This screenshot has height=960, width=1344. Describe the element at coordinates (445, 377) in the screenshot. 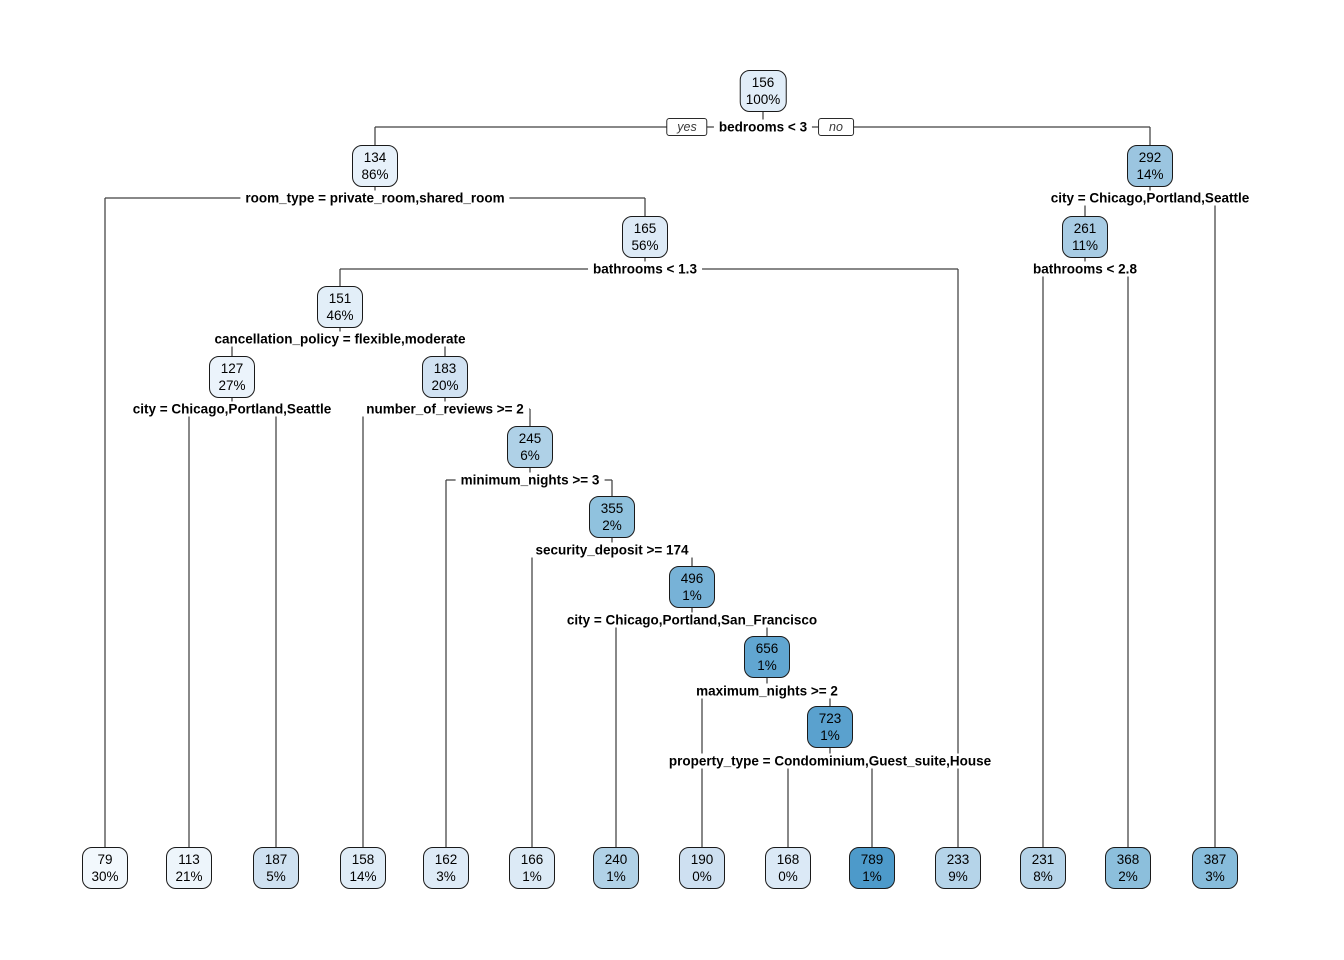

I see `node-183: 183 20%` at that location.